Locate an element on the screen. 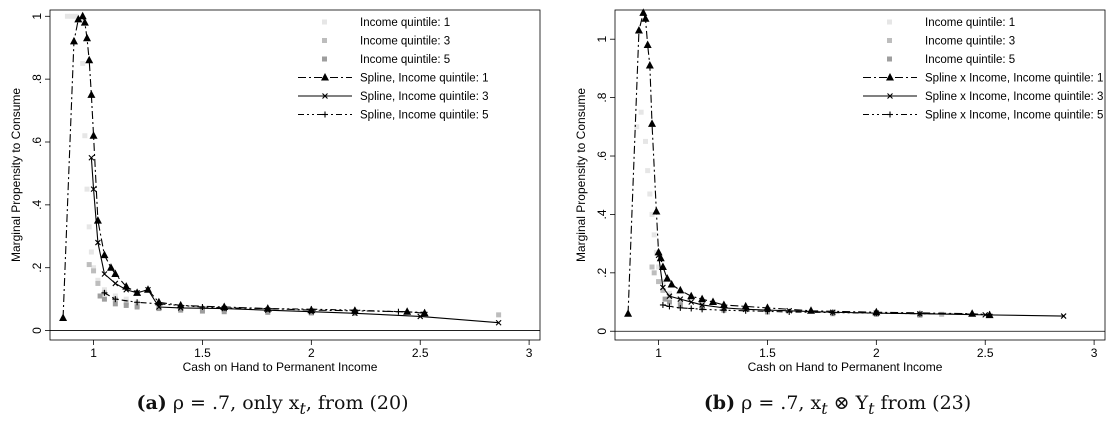 The image size is (1110, 435). caption-b-rest2: ⊗ Y is located at coordinates (848, 403).